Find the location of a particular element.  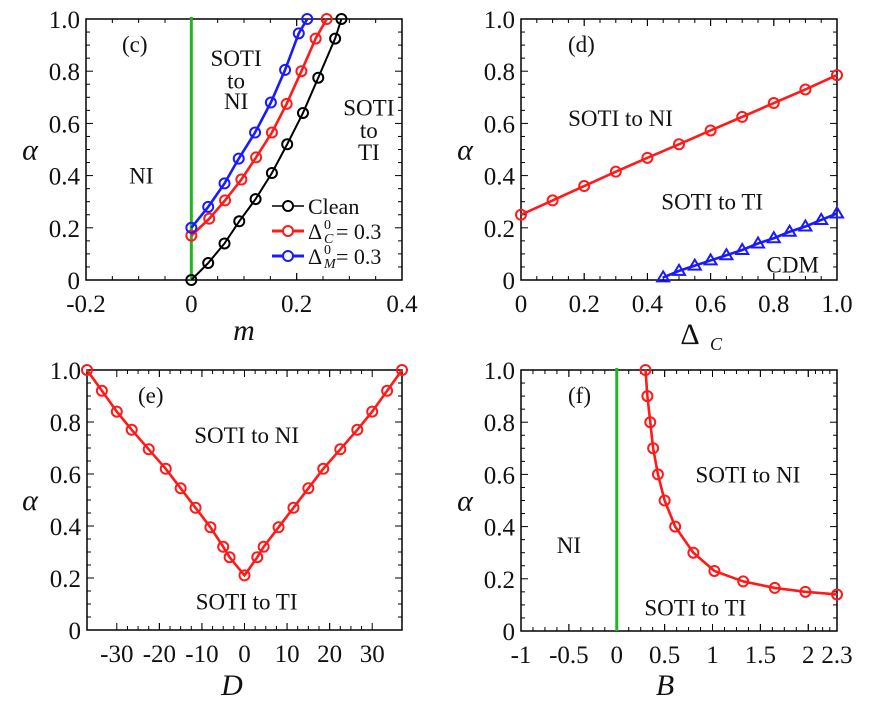

legend-subscript: C is located at coordinates (329, 239).